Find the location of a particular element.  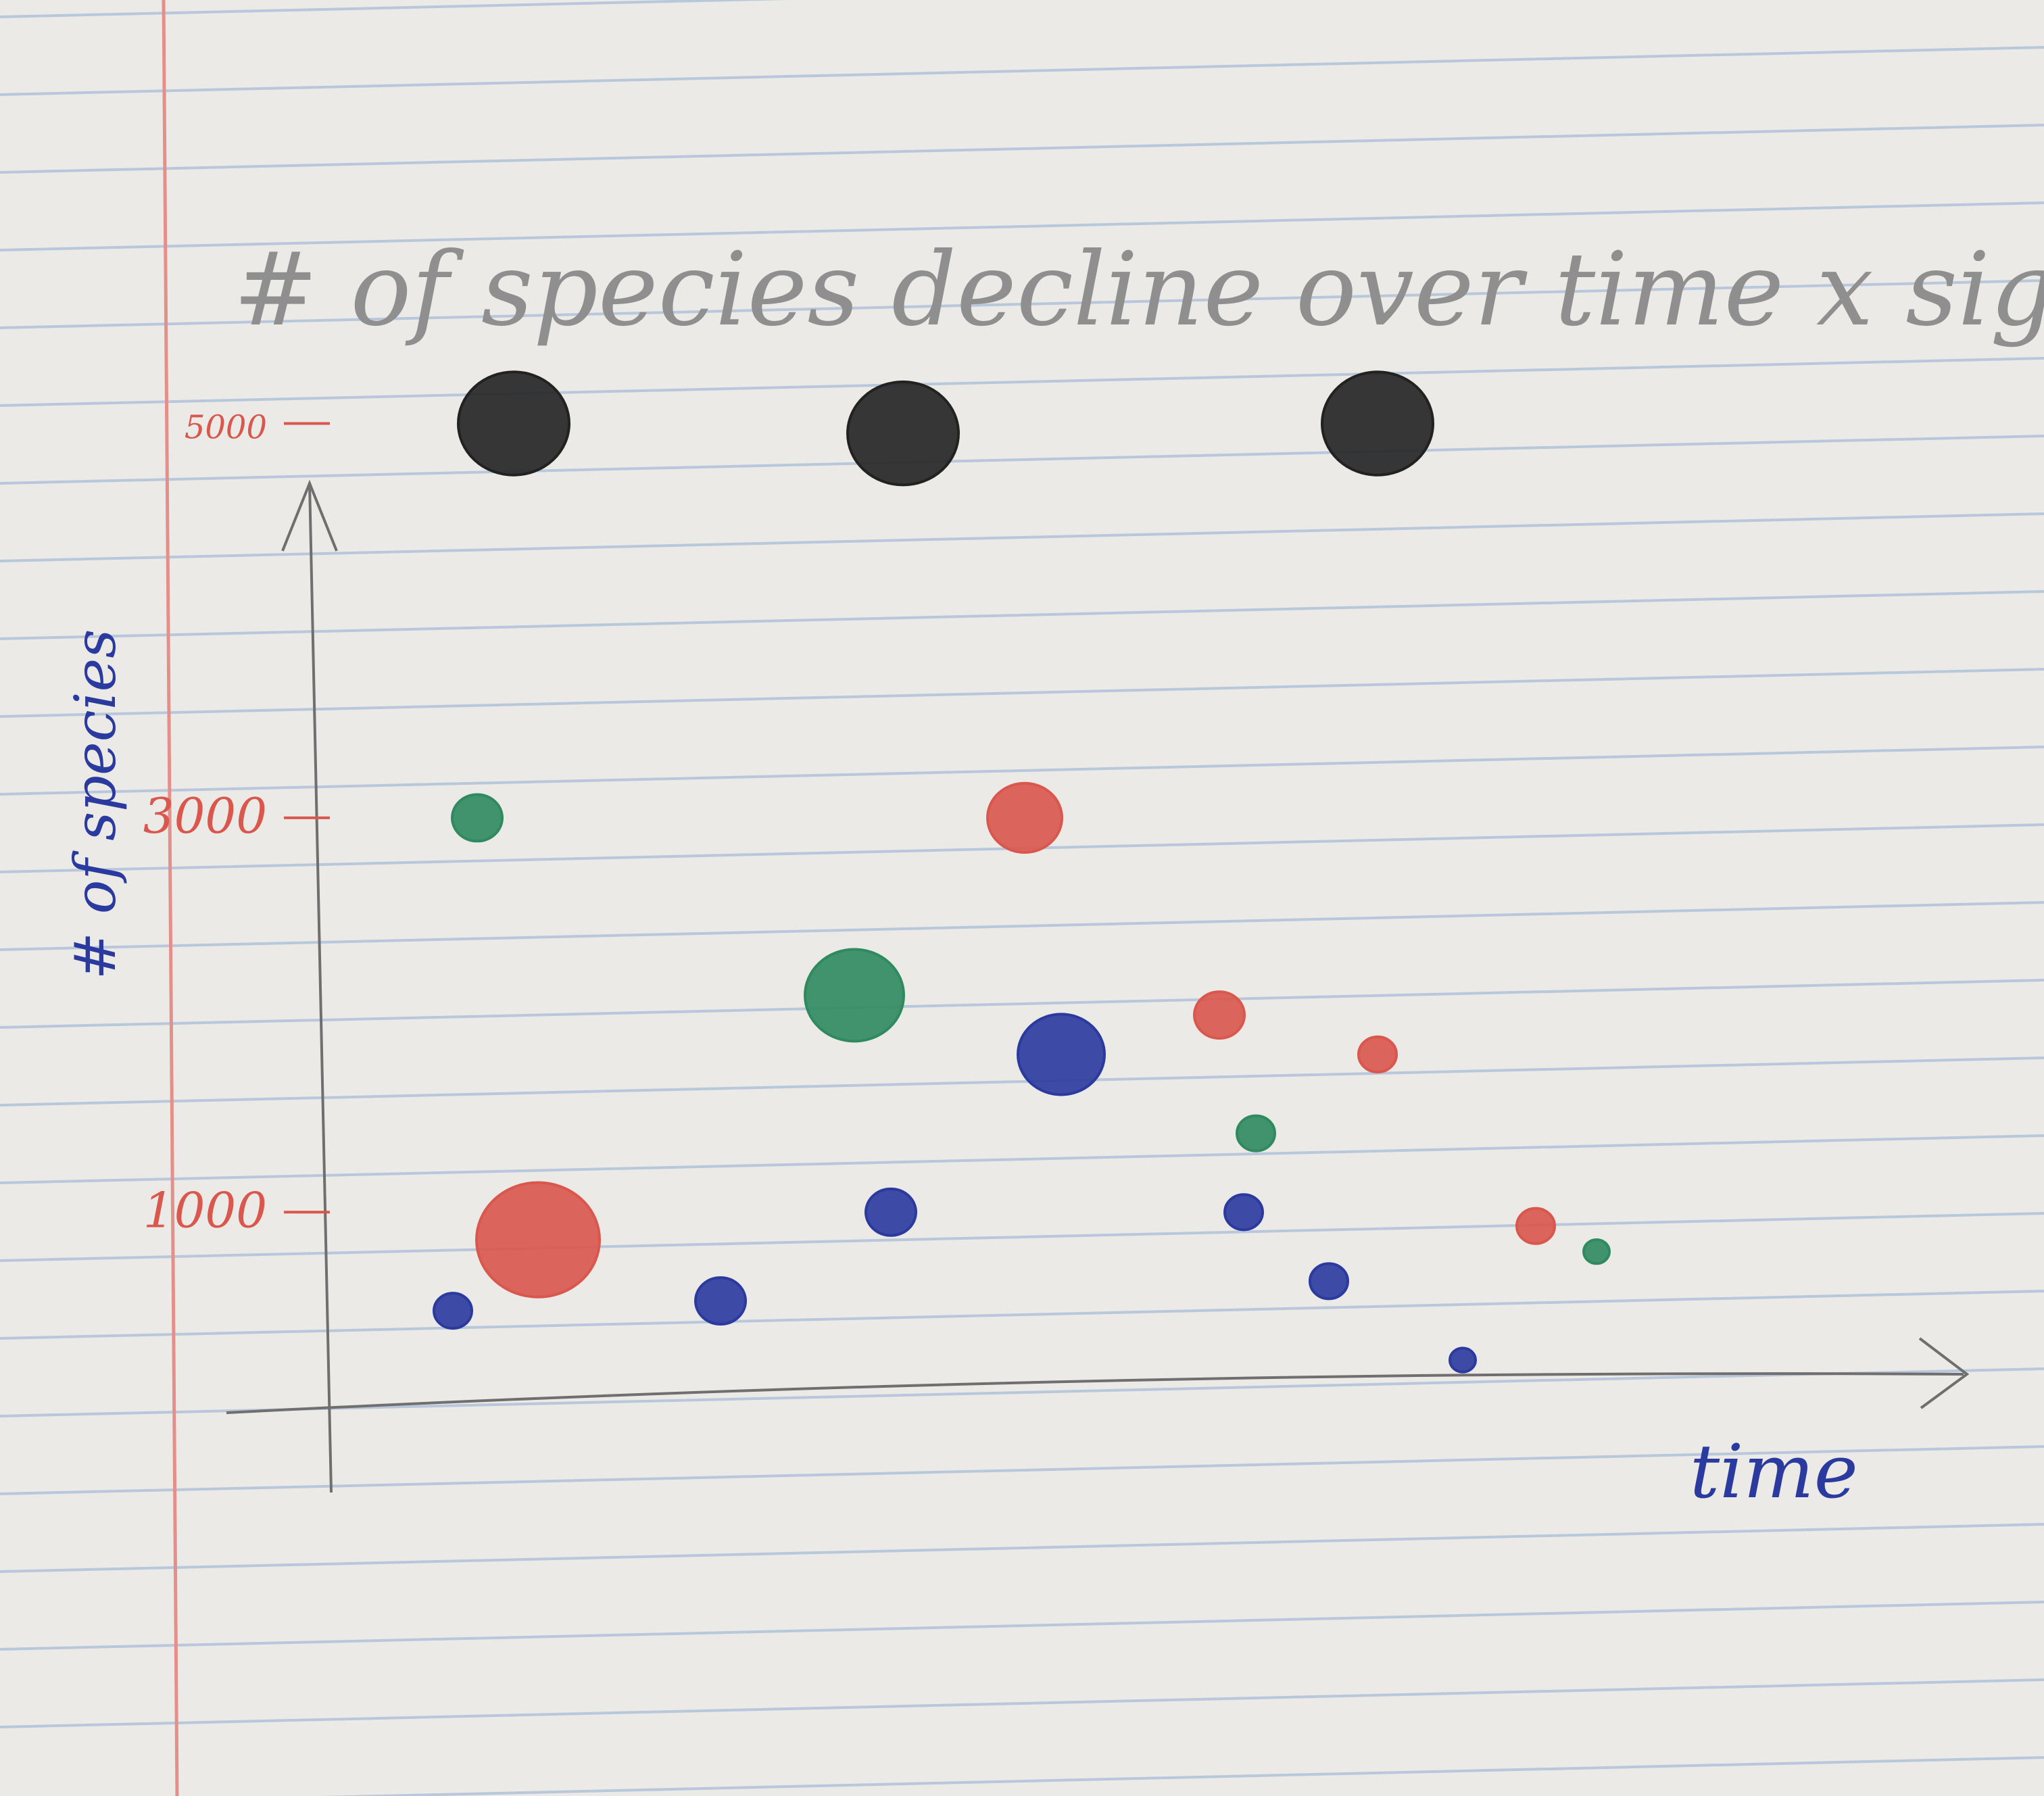

chart-title: # of species decline over time x sightl is located at coordinates (1138, 290).